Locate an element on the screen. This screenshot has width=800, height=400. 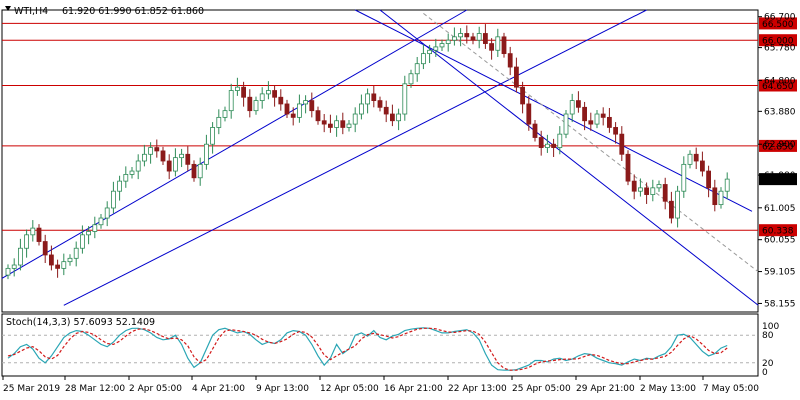
x-tick-label: 25 Apr 05:00 is located at coordinates (541, 389).